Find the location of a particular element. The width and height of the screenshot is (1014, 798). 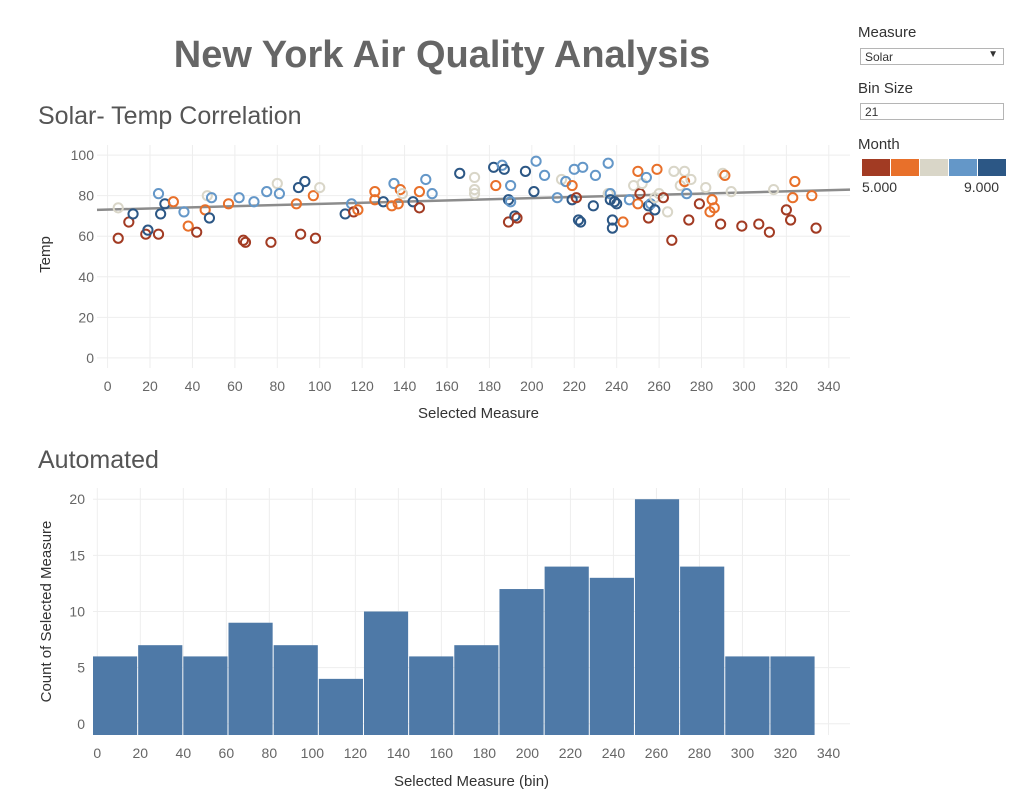

chevron-down-icon: ▼ is located at coordinates (993, 54).